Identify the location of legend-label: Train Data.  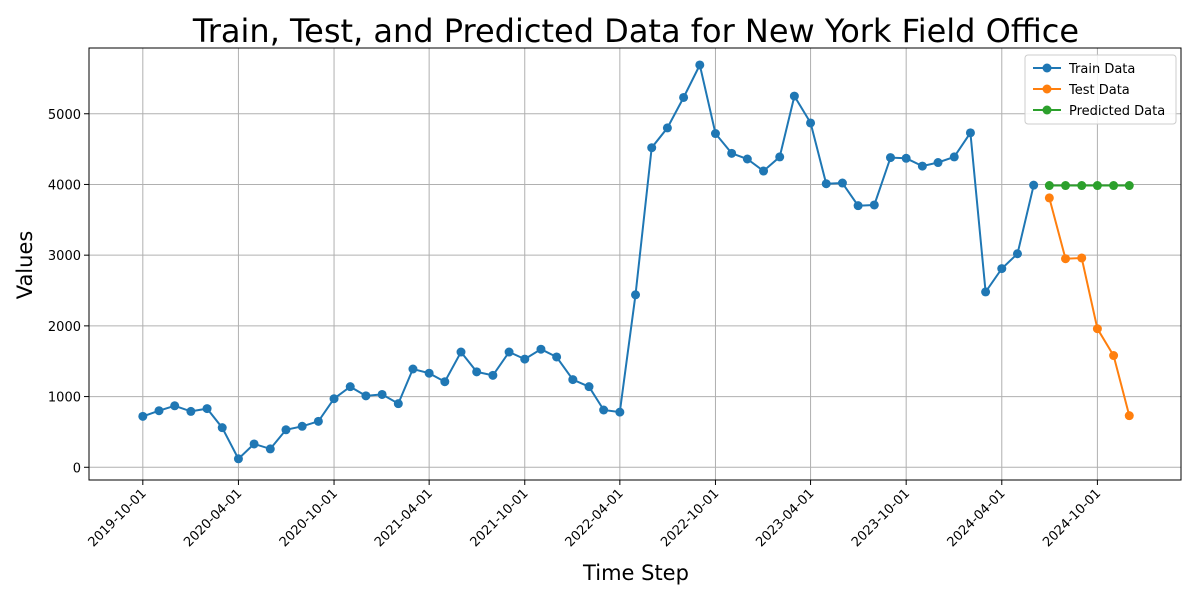
(1101, 69).